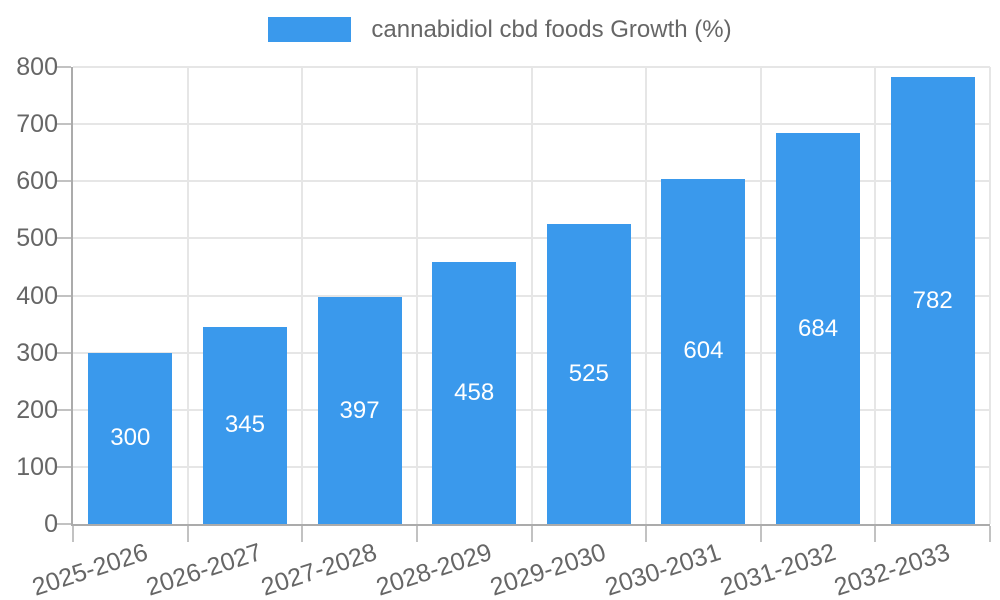  I want to click on legend-swatch, so click(310, 29).